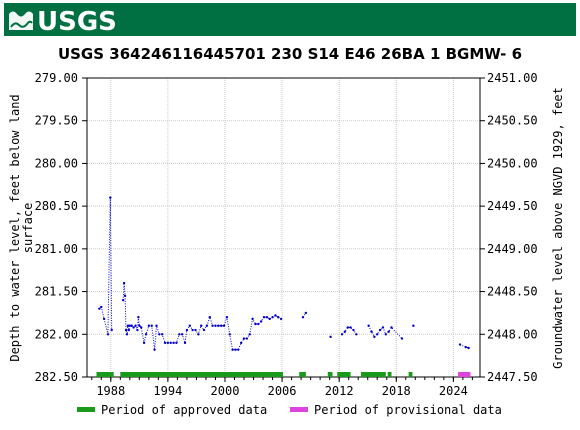 This screenshot has height=430, width=580. I want to click on provisional-period-bar, so click(464, 374).